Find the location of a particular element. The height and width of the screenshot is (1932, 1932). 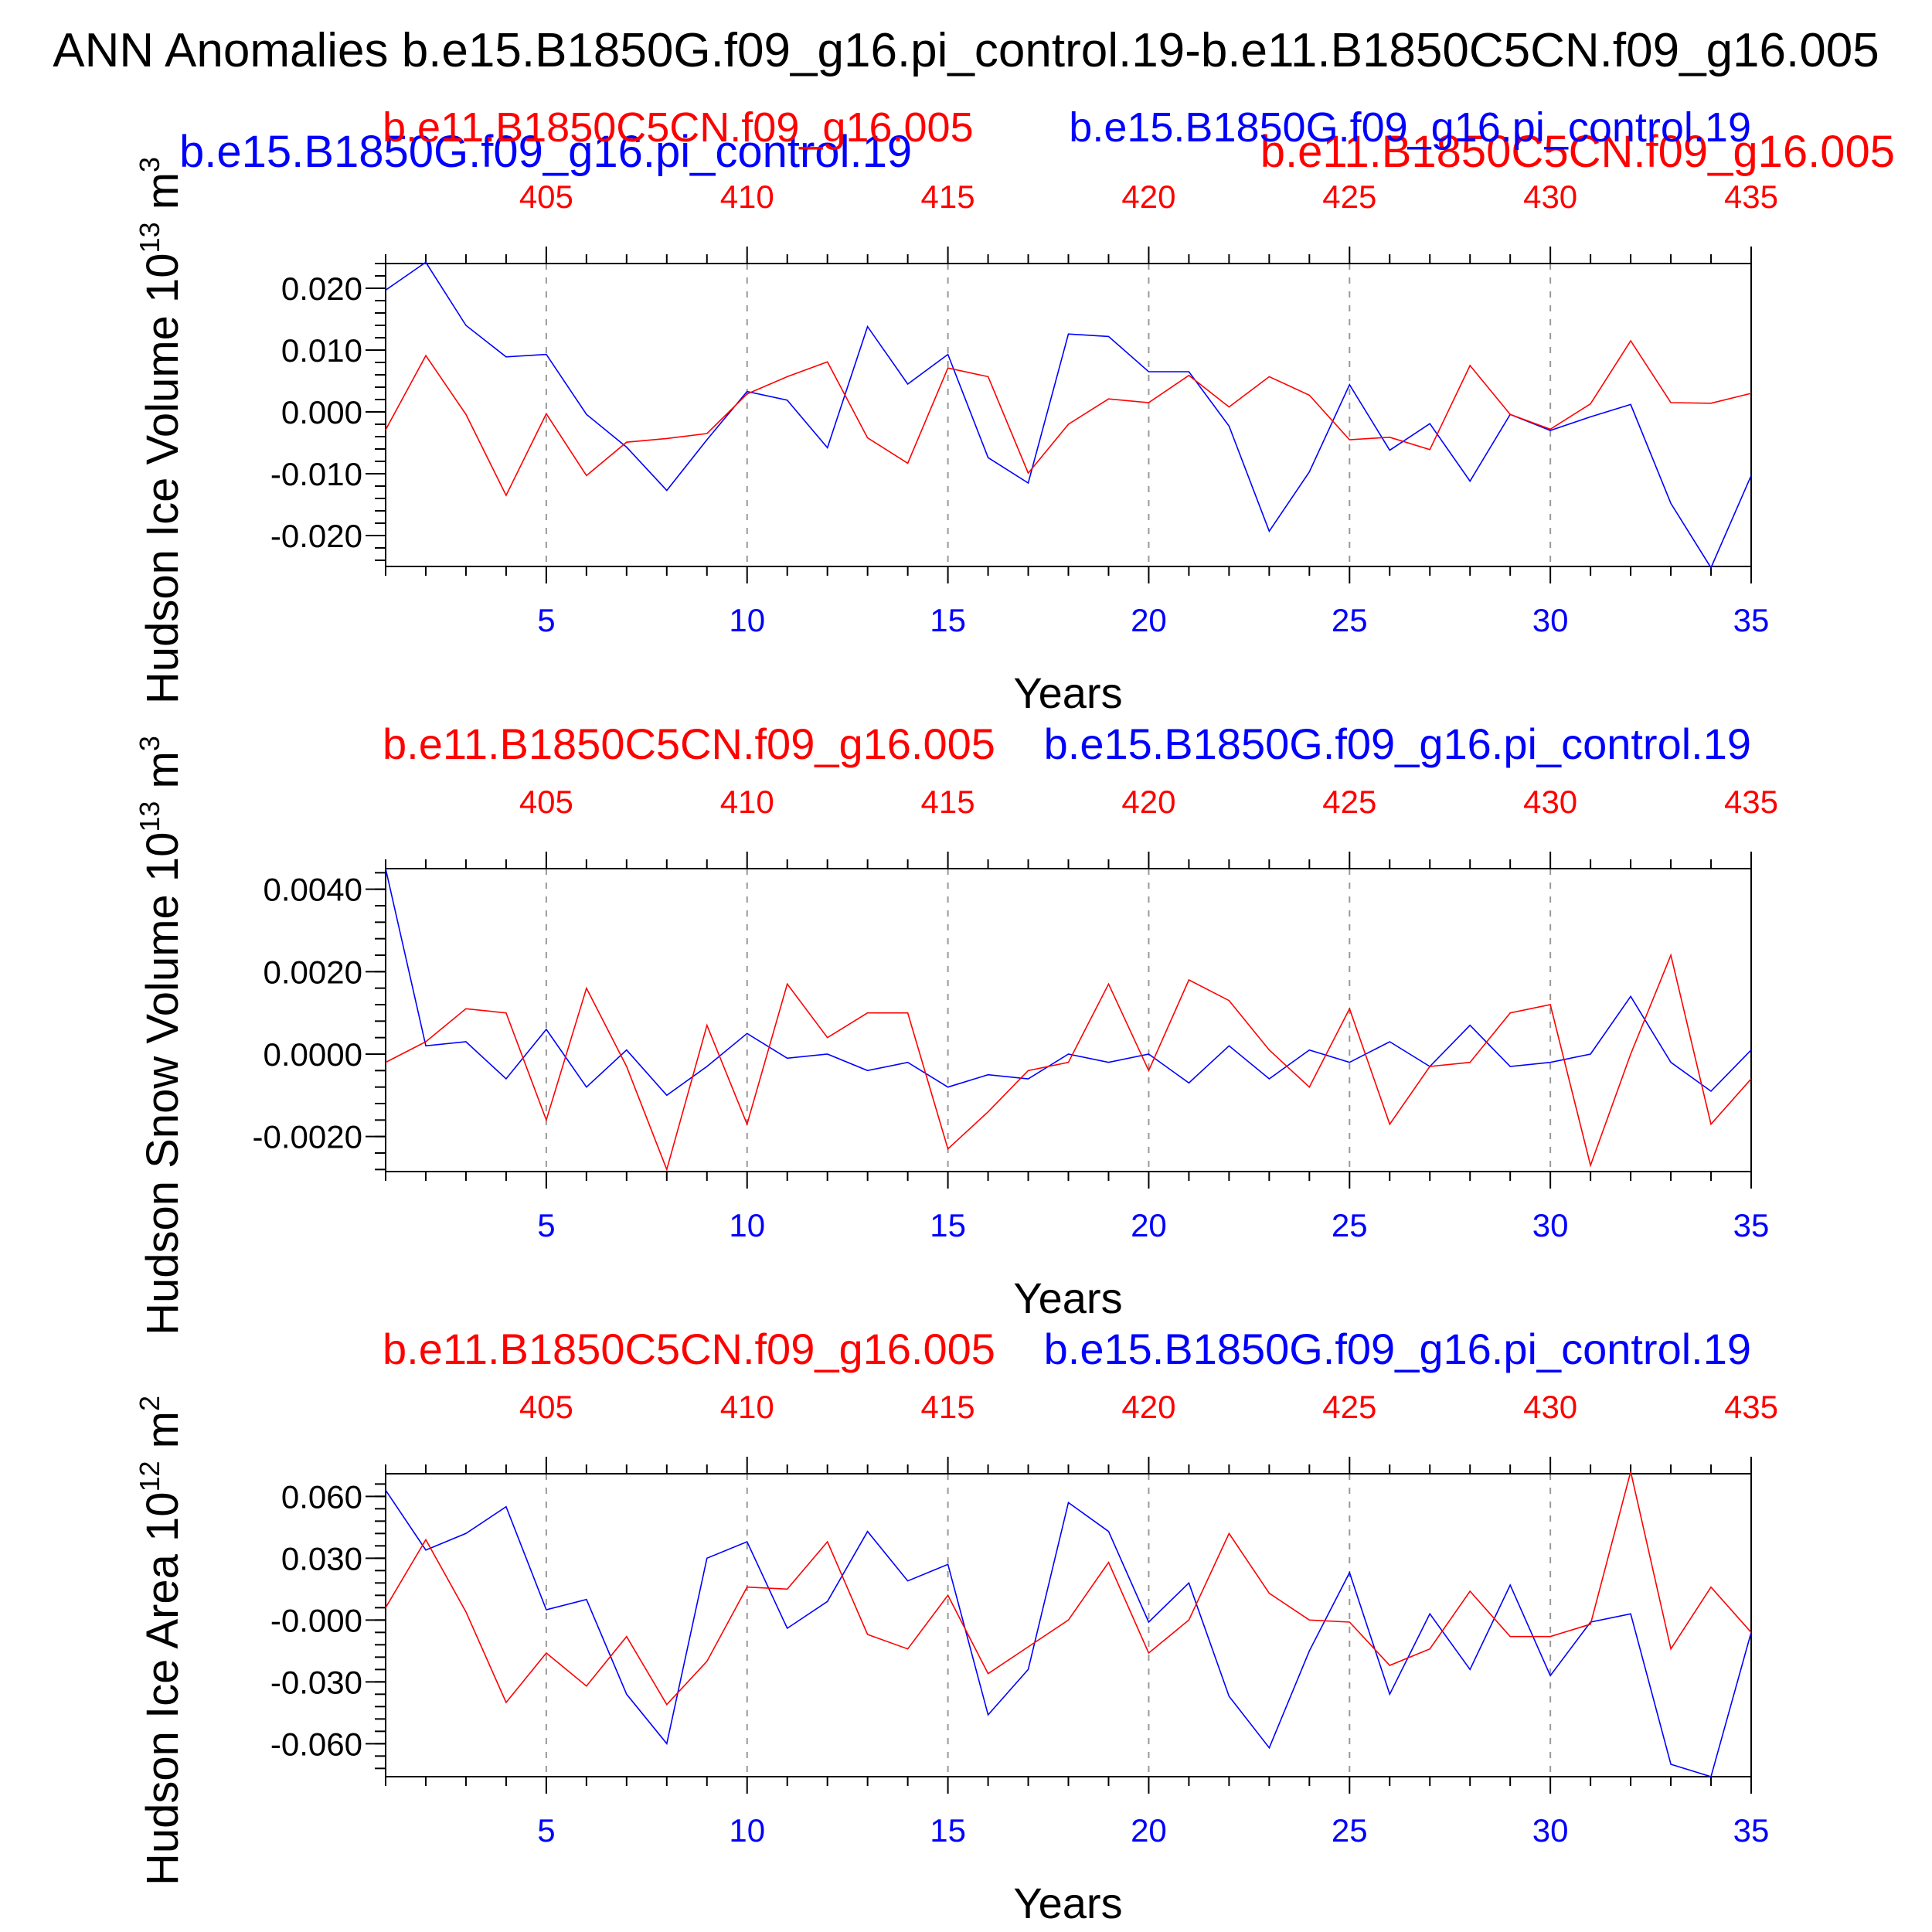

y-axis-label-part: Hudson Snow Volume 10 is located at coordinates (163, 1084).